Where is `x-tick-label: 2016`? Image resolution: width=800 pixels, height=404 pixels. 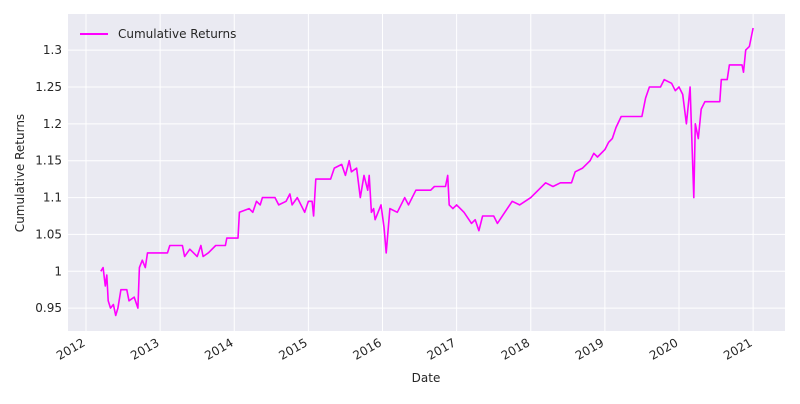 x-tick-label: 2016 is located at coordinates (367, 348).